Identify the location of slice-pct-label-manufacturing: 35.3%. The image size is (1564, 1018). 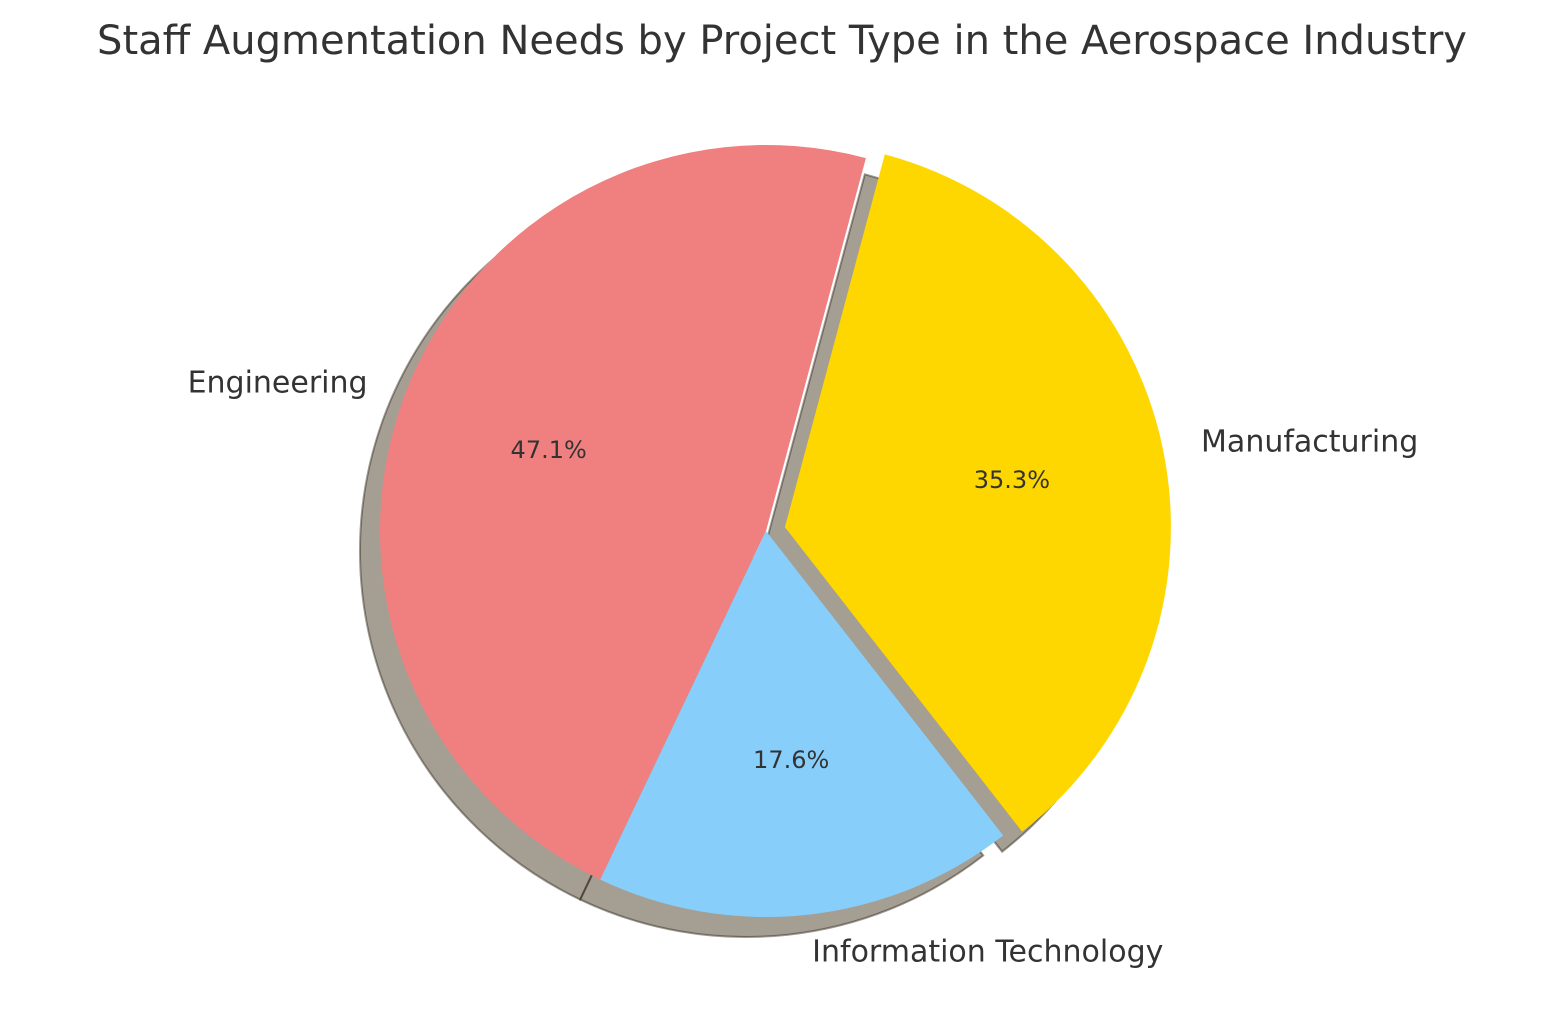
(1012, 480).